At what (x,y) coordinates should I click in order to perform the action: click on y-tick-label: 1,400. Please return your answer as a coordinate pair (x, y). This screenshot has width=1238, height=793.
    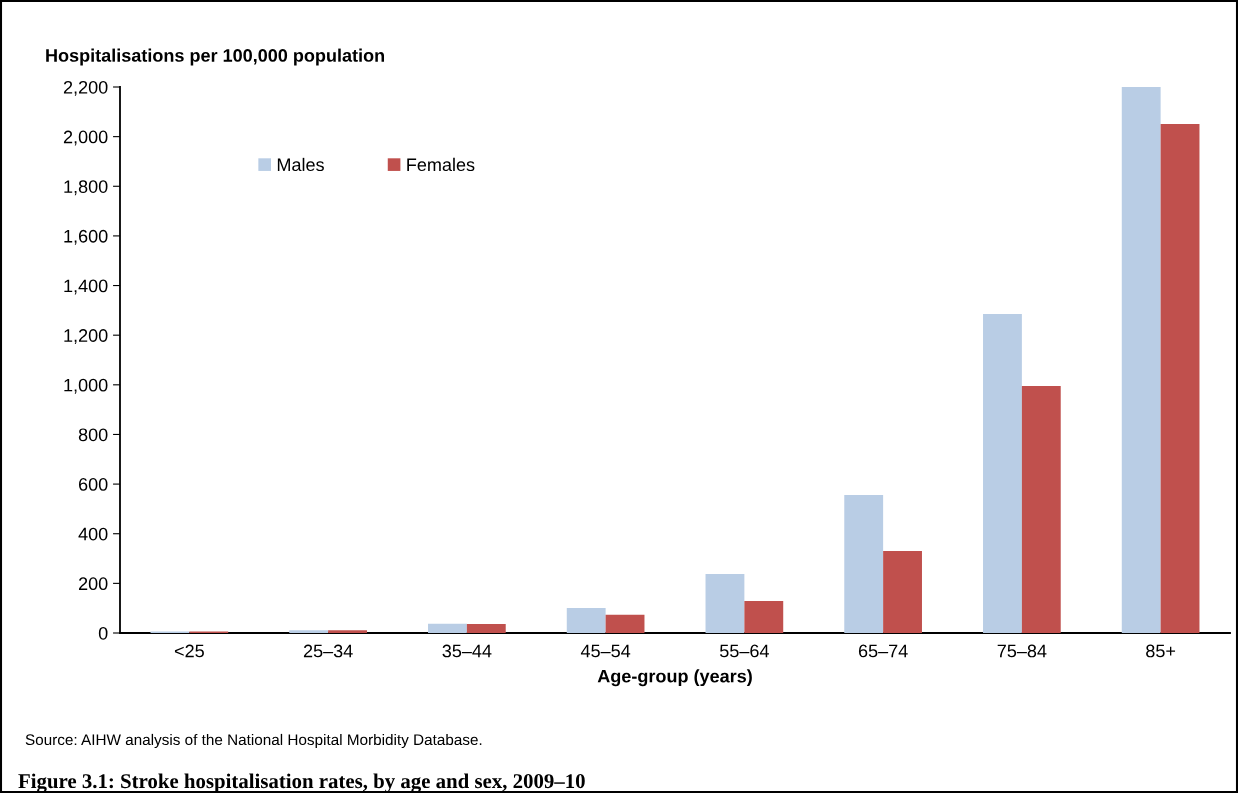
    Looking at the image, I should click on (86, 287).